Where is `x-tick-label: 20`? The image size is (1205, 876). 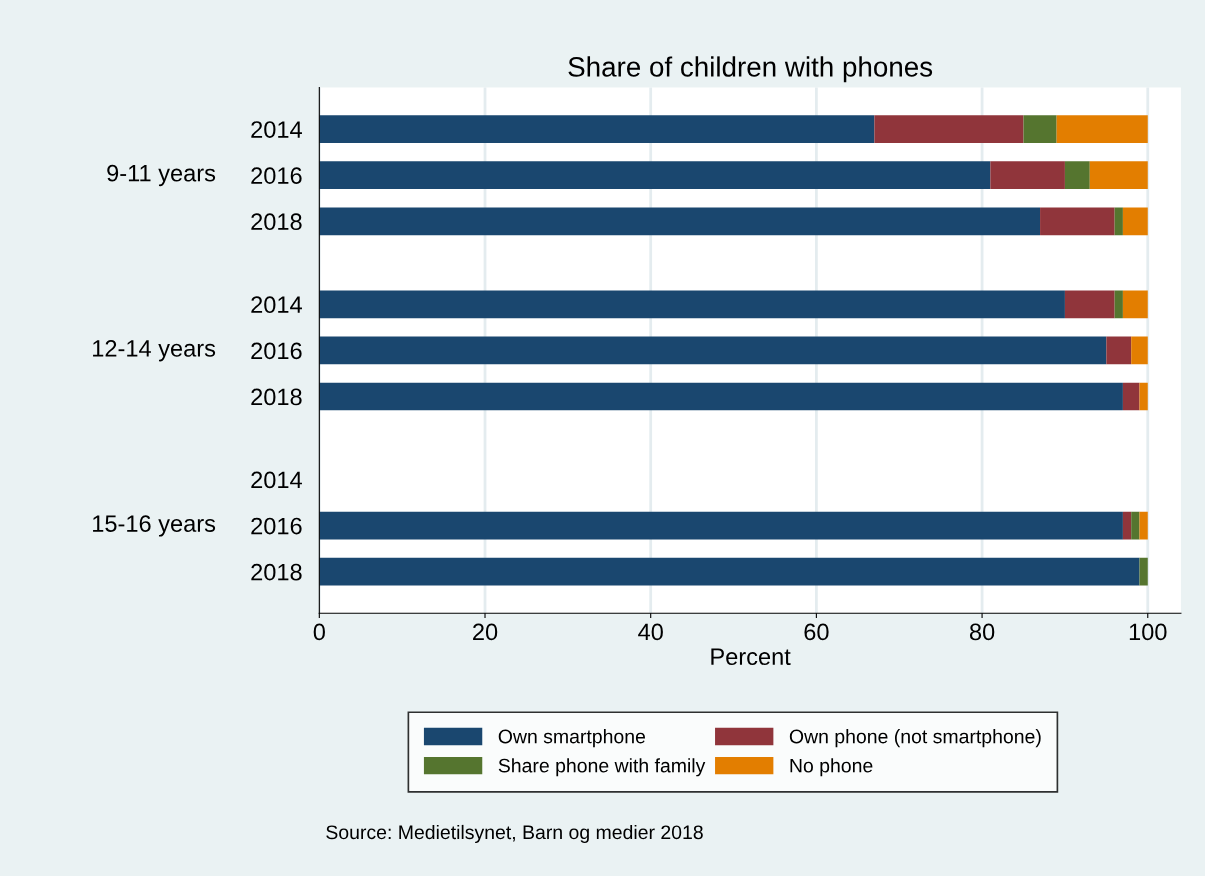 x-tick-label: 20 is located at coordinates (485, 632).